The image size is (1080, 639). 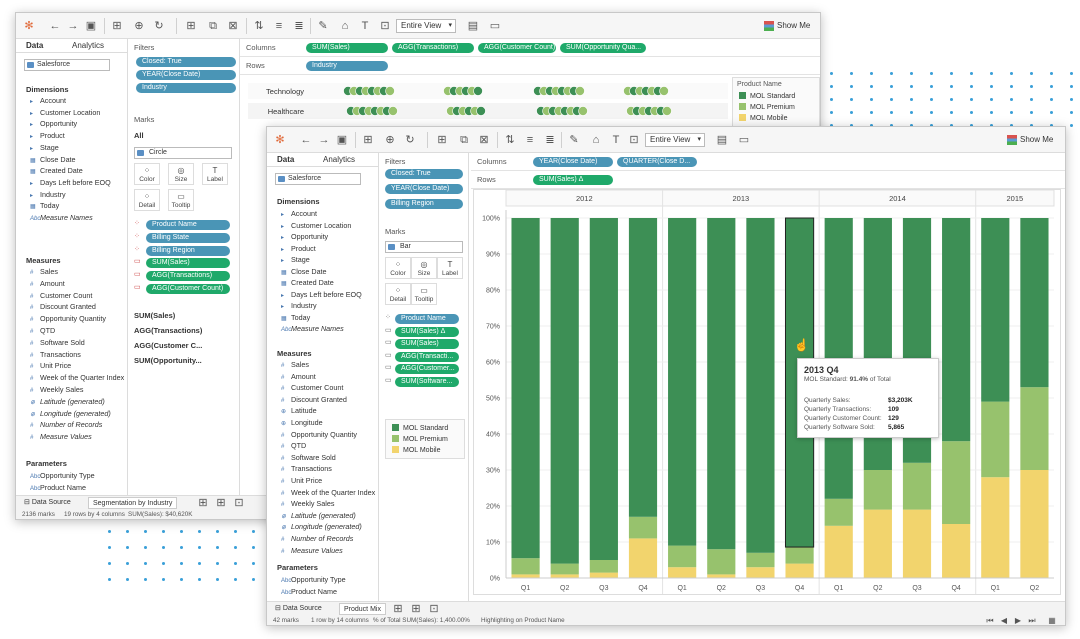 What do you see at coordinates (188, 289) in the screenshot?
I see `mark-field-agg-customer-count: AGG(Customer Count)` at bounding box center [188, 289].